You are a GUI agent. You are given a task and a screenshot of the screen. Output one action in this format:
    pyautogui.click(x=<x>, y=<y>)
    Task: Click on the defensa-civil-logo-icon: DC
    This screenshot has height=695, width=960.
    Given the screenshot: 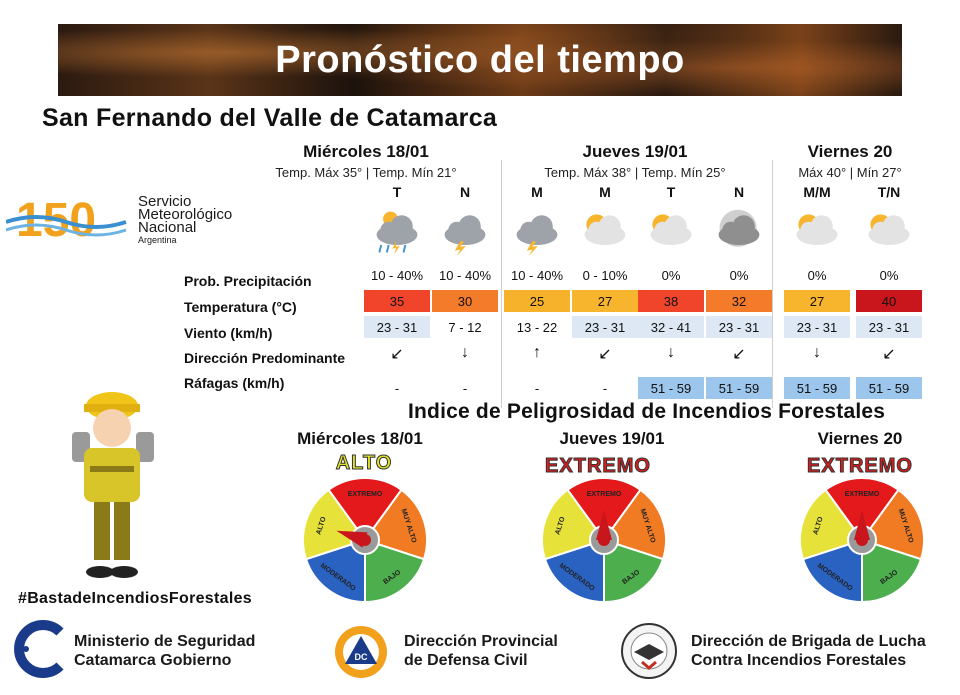 What is the action you would take?
    pyautogui.click(x=361, y=652)
    